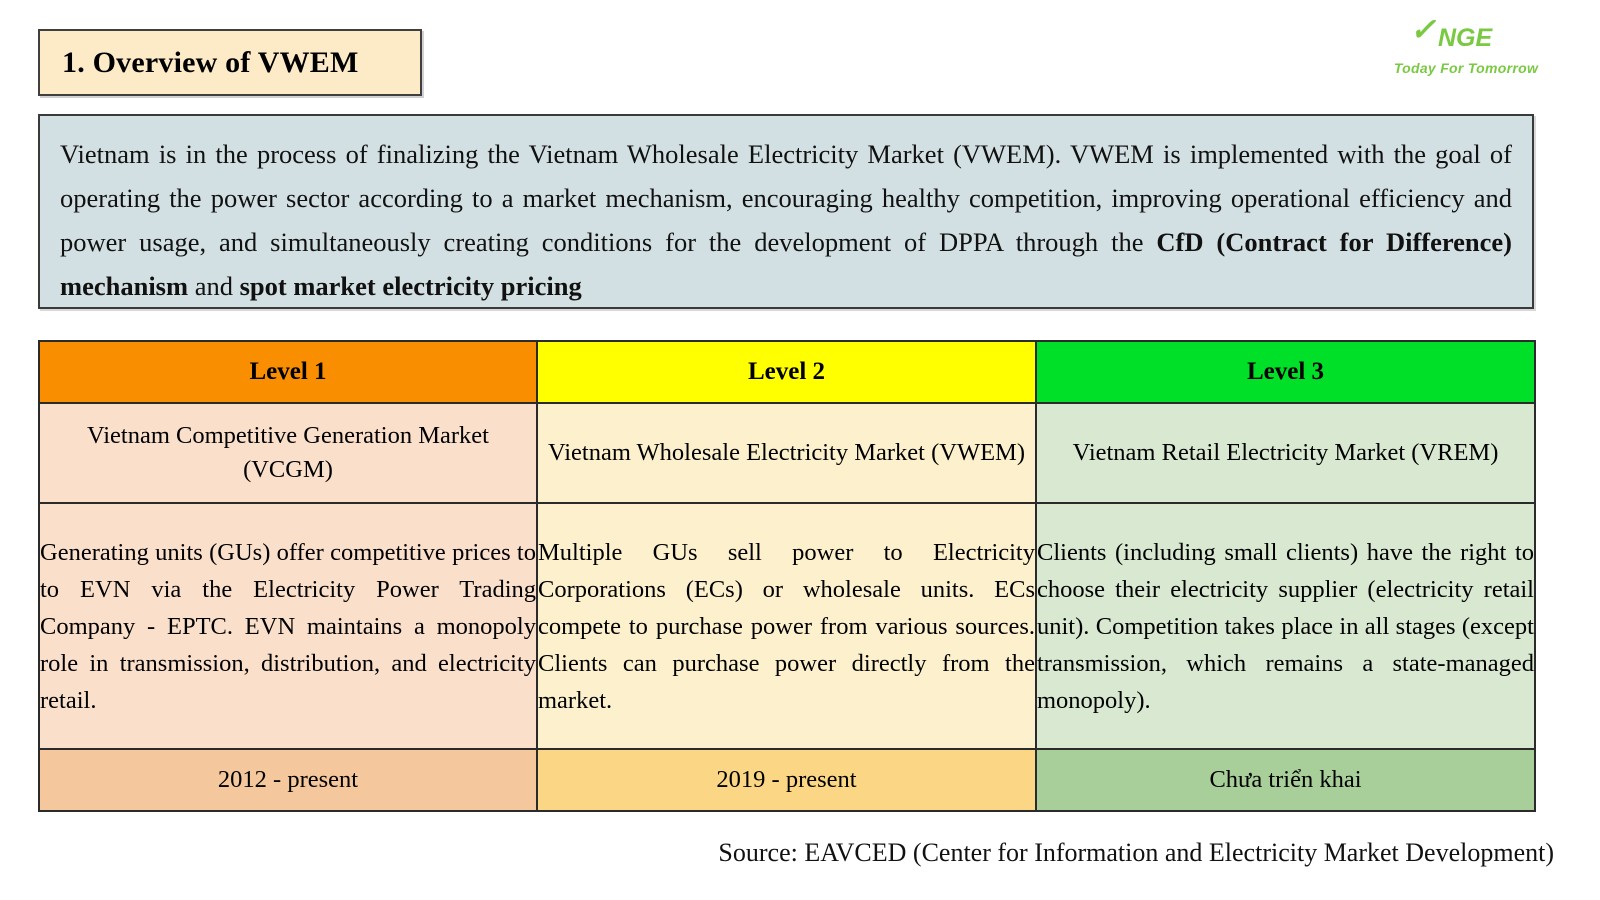  What do you see at coordinates (214, 286) in the screenshot?
I see `intro-text-part2: and` at bounding box center [214, 286].